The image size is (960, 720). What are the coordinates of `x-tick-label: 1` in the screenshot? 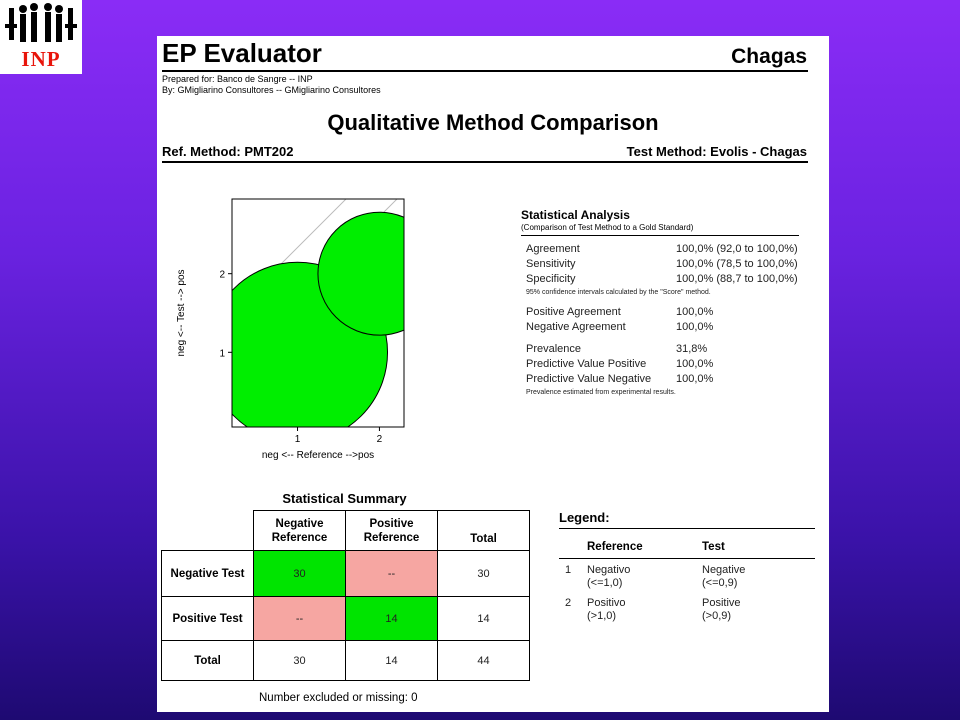 It's located at (298, 439).